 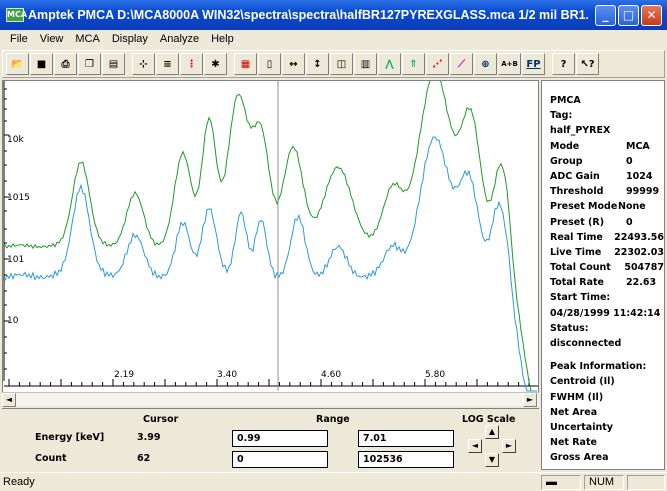 What do you see at coordinates (365, 64) in the screenshot?
I see `bar-icon: ▥` at bounding box center [365, 64].